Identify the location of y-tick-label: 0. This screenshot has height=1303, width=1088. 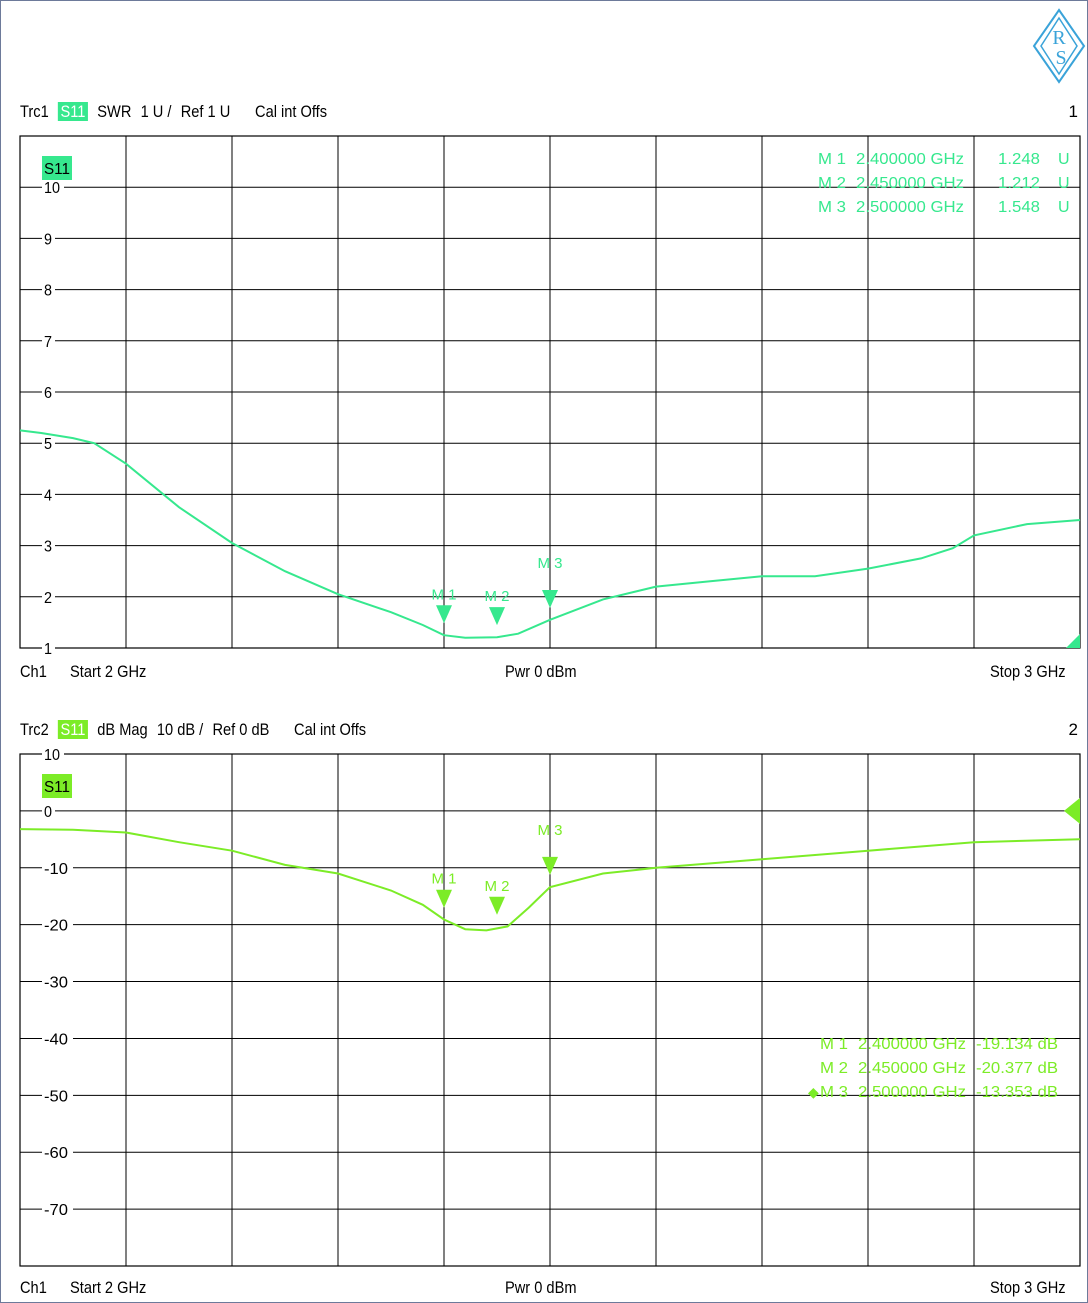
(48, 812).